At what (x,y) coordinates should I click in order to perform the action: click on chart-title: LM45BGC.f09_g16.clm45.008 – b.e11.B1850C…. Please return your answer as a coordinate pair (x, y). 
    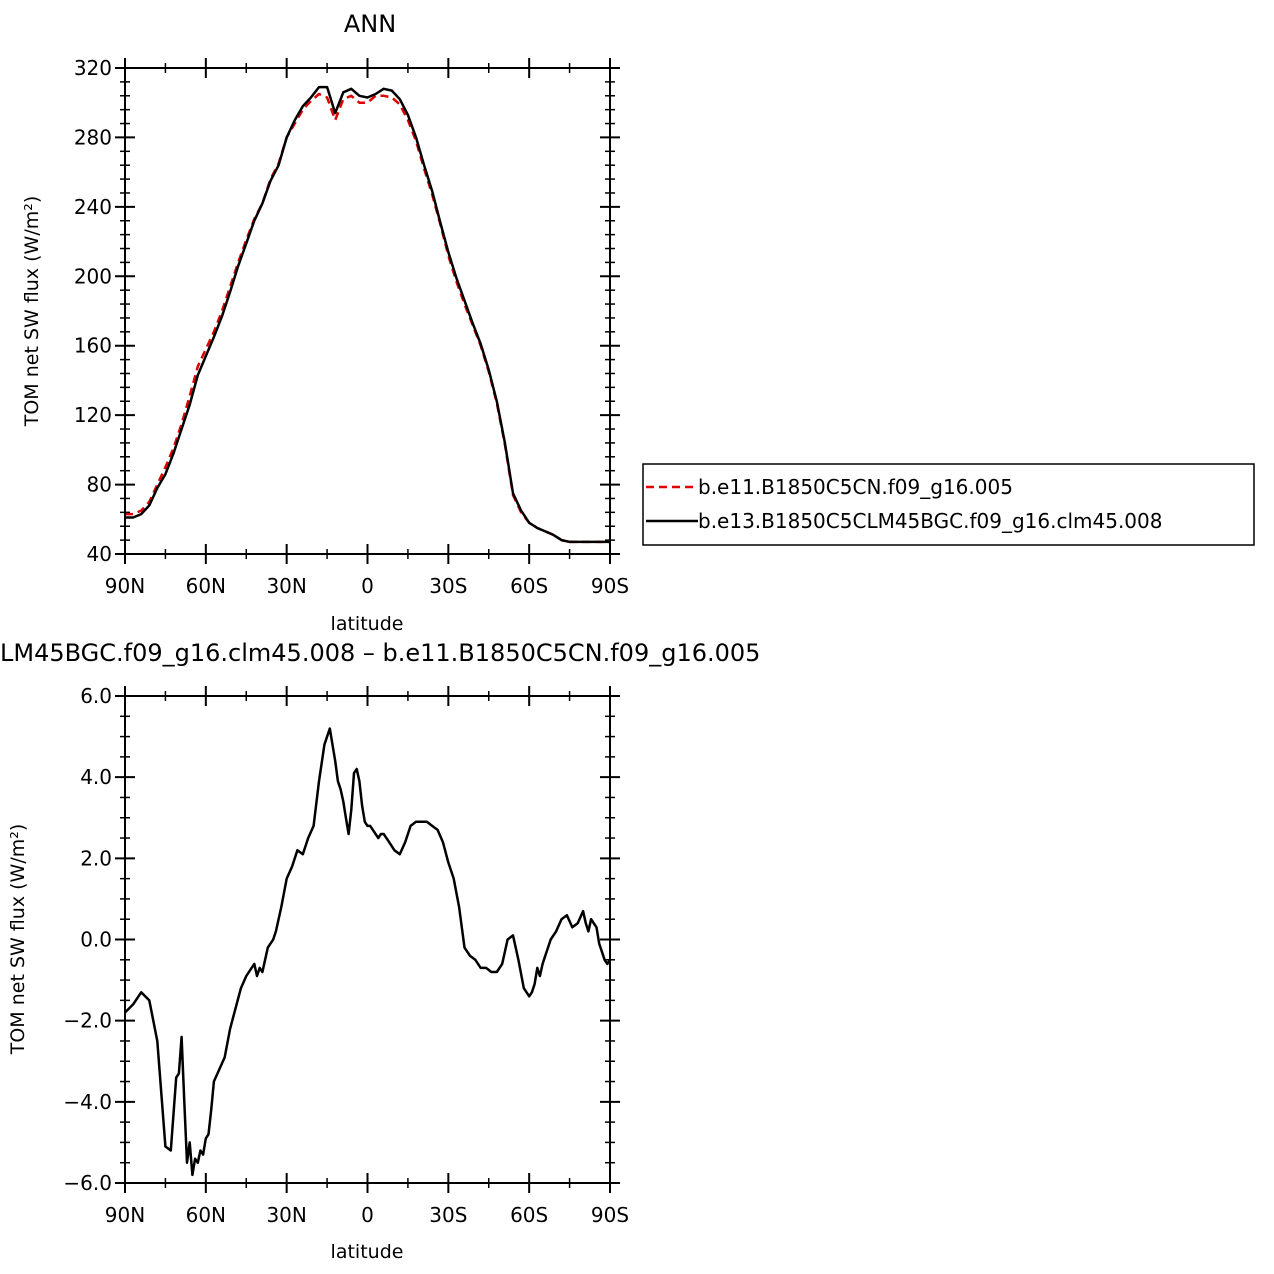
    Looking at the image, I should click on (380, 653).